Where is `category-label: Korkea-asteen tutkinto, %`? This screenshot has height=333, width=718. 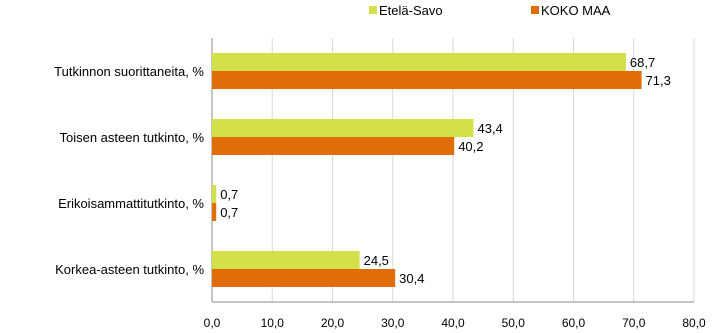 category-label: Korkea-asteen tutkinto, % is located at coordinates (129, 269).